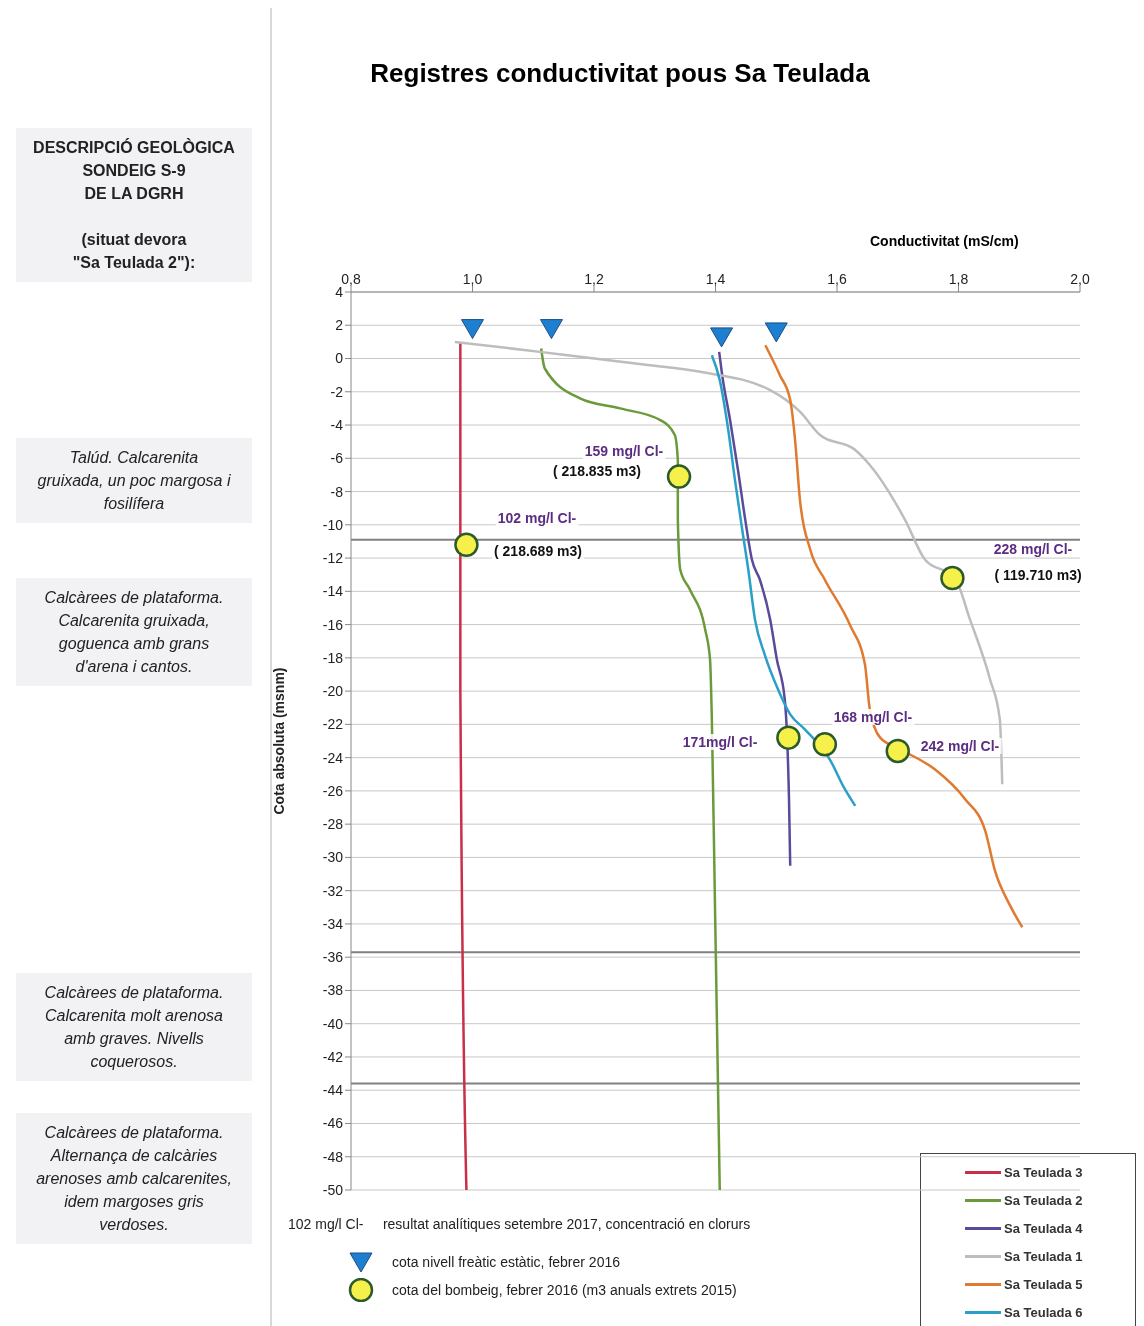  I want to click on annotation: ( 119.710 m3), so click(1038, 575).